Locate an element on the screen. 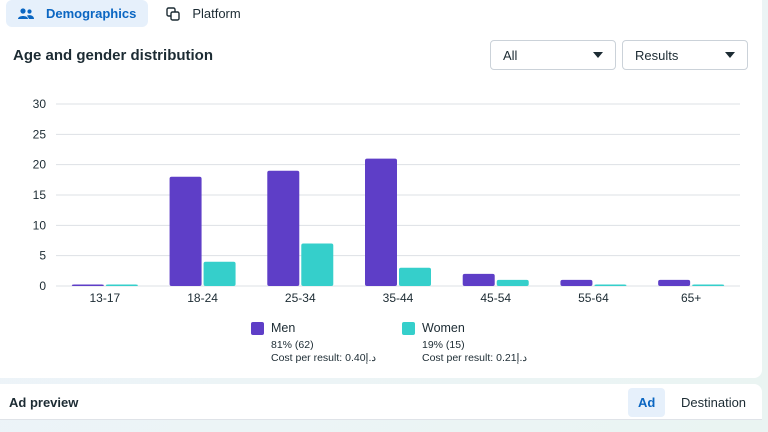  y-tick-label: 0 is located at coordinates (42, 286).